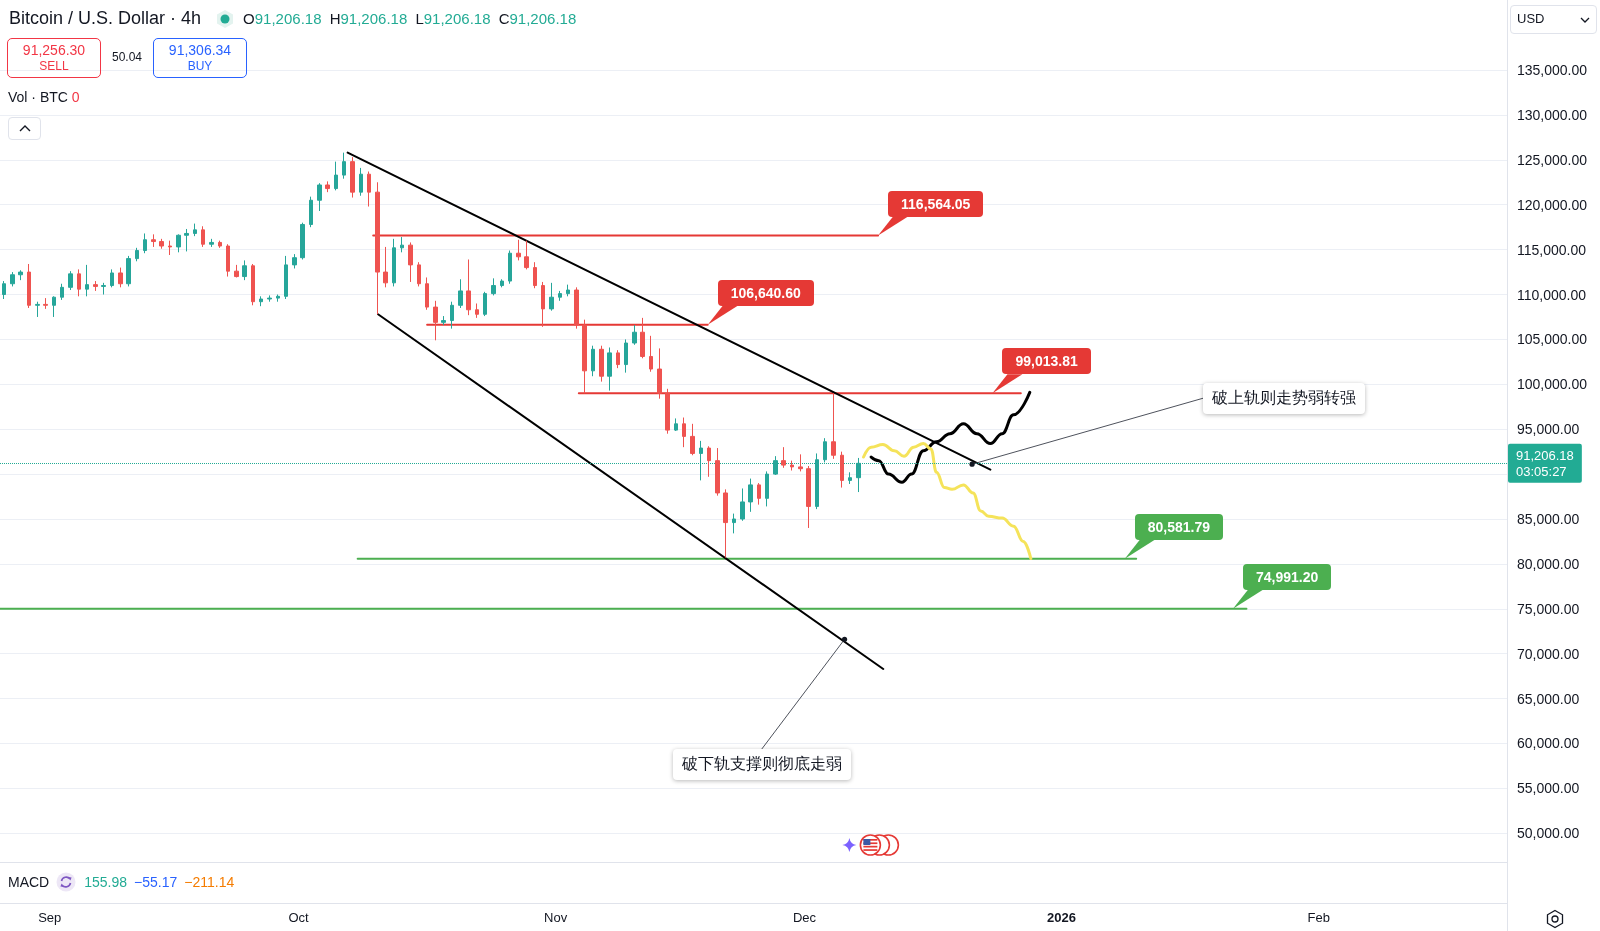  What do you see at coordinates (556, 917) in the screenshot?
I see `x-tick-label: Nov` at bounding box center [556, 917].